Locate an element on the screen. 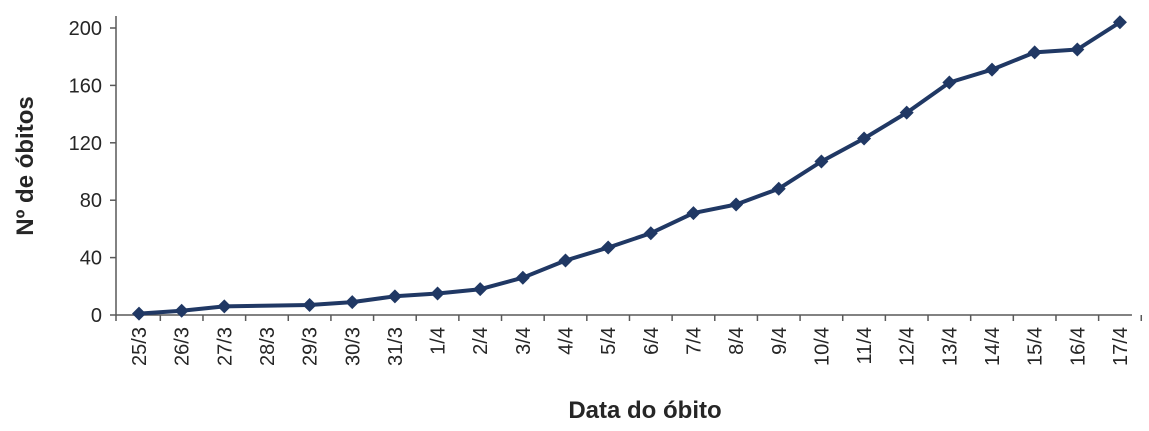  x-tick-label: 28/3 is located at coordinates (268, 346).